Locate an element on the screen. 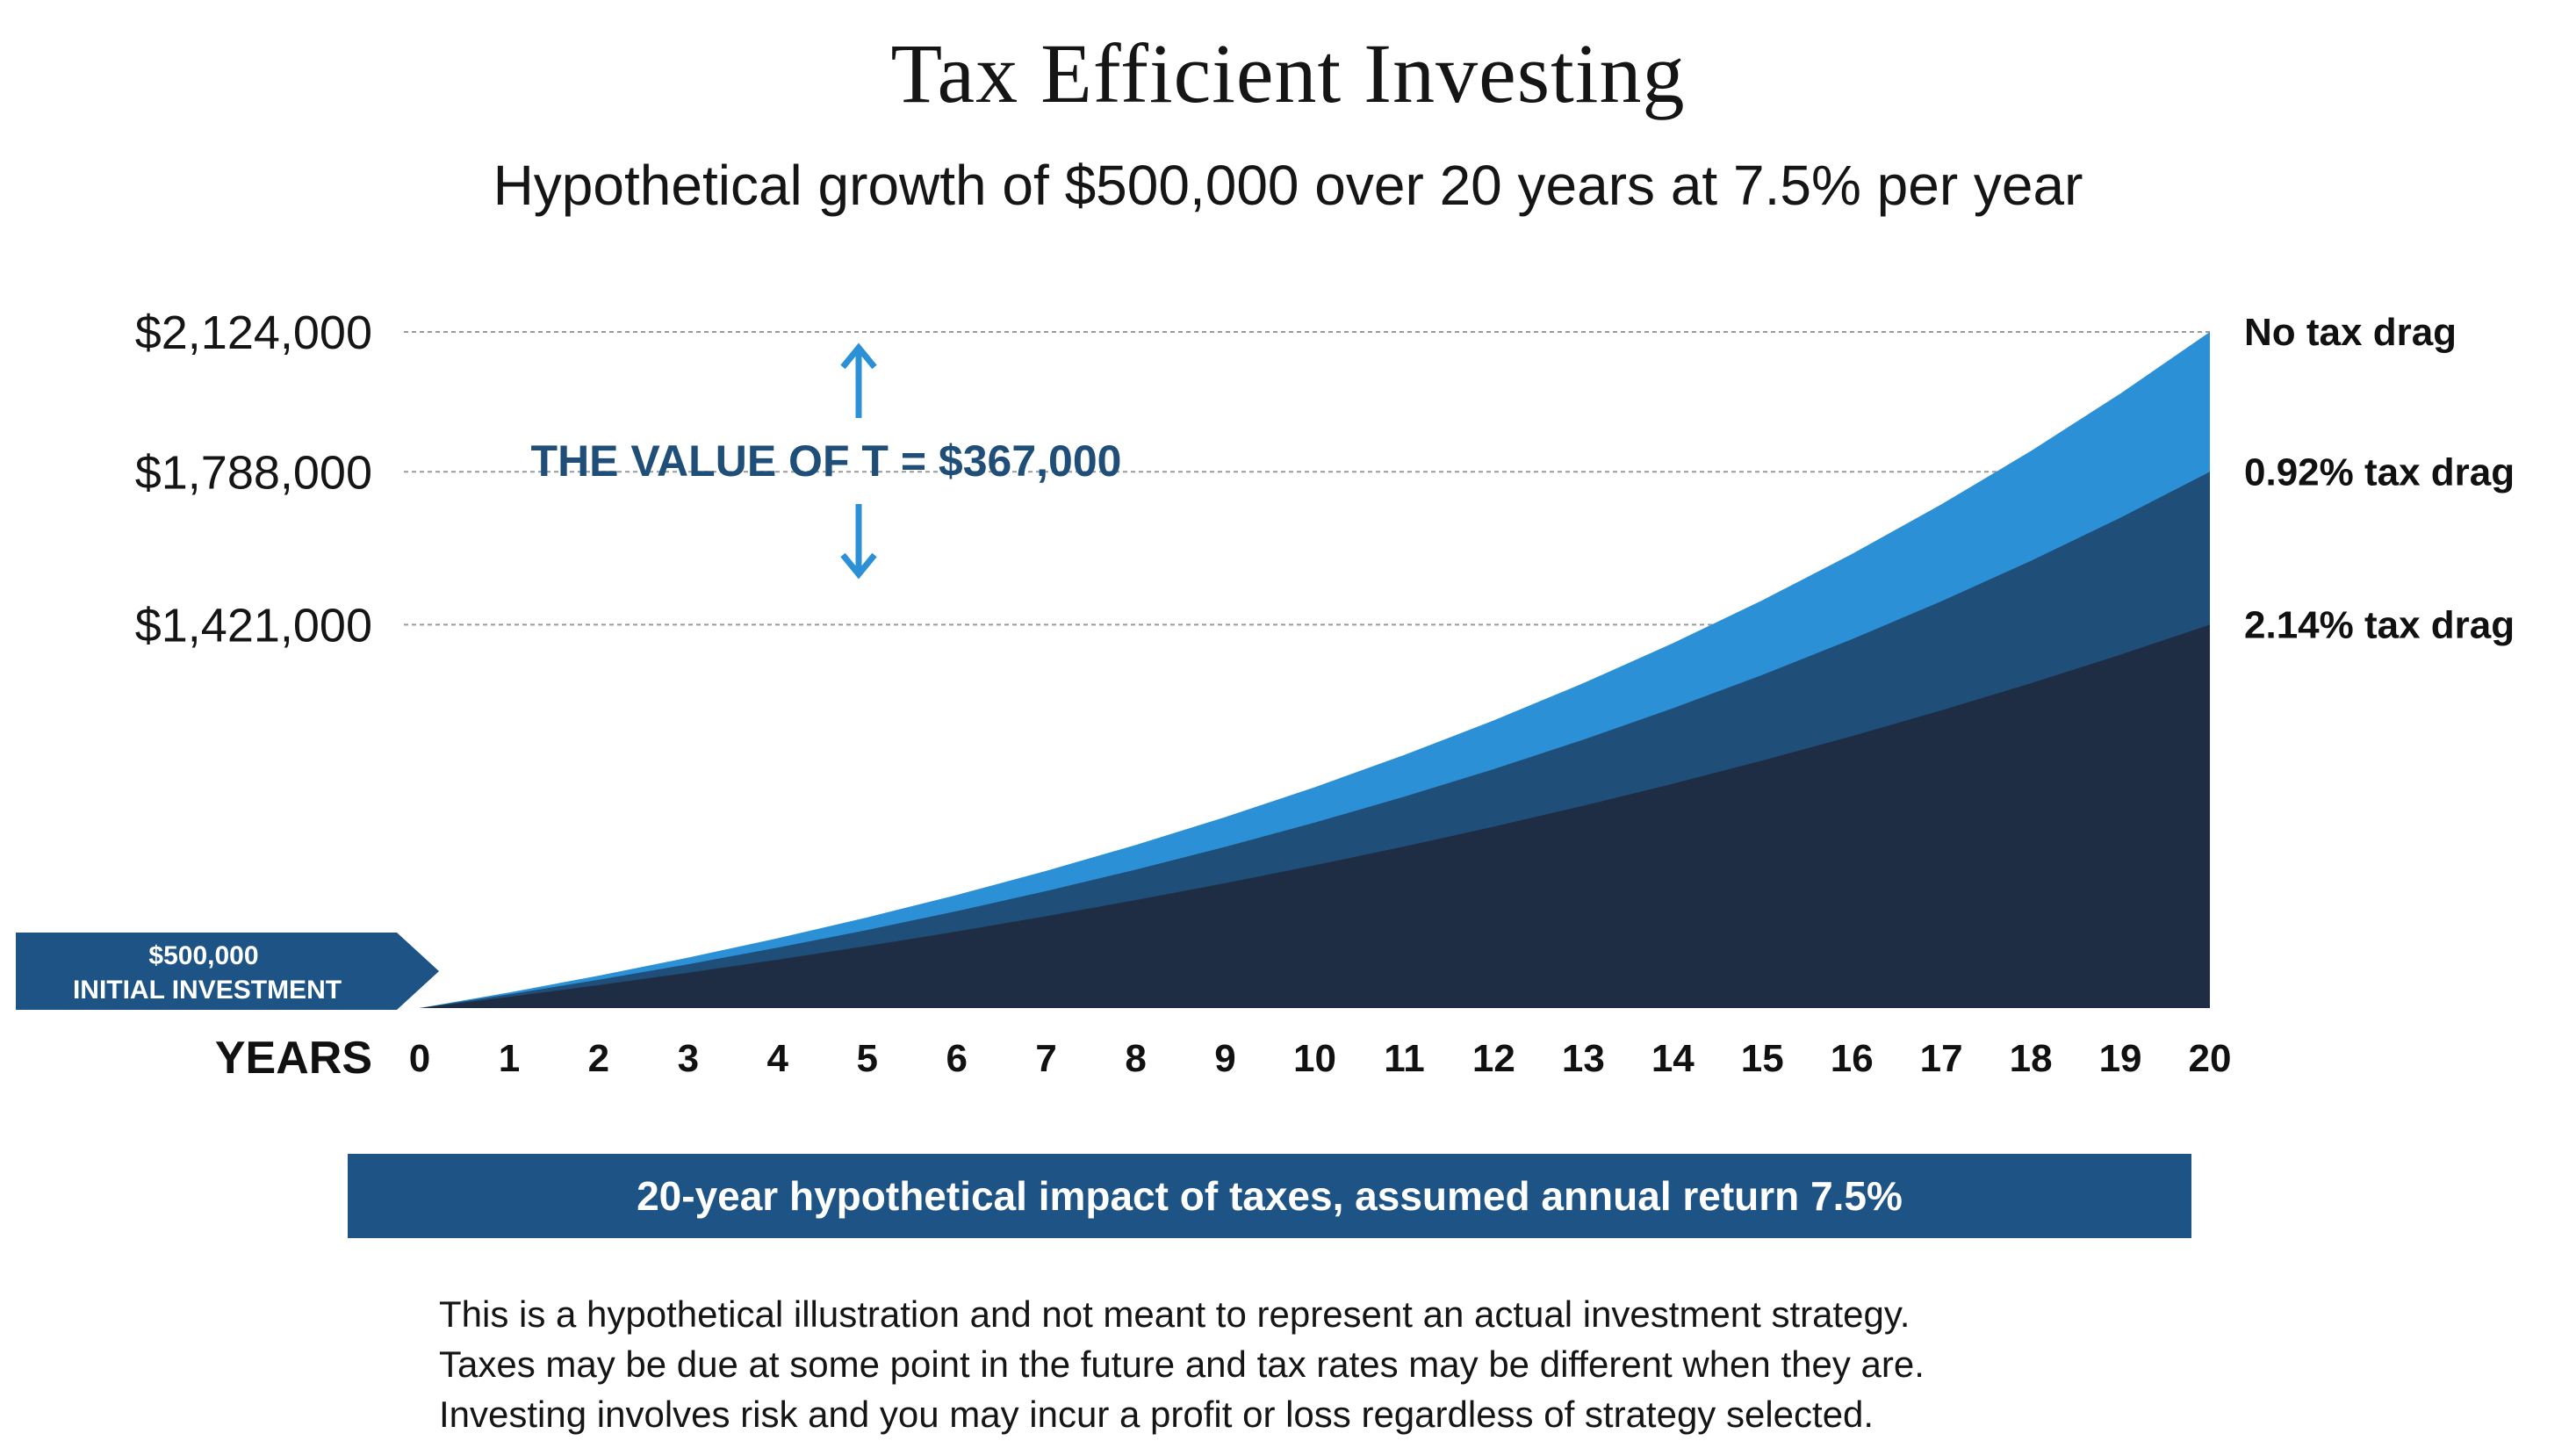  series-labels: No tax drag 0.92% tax drag 2.14% tax drag is located at coordinates (2379, 478).